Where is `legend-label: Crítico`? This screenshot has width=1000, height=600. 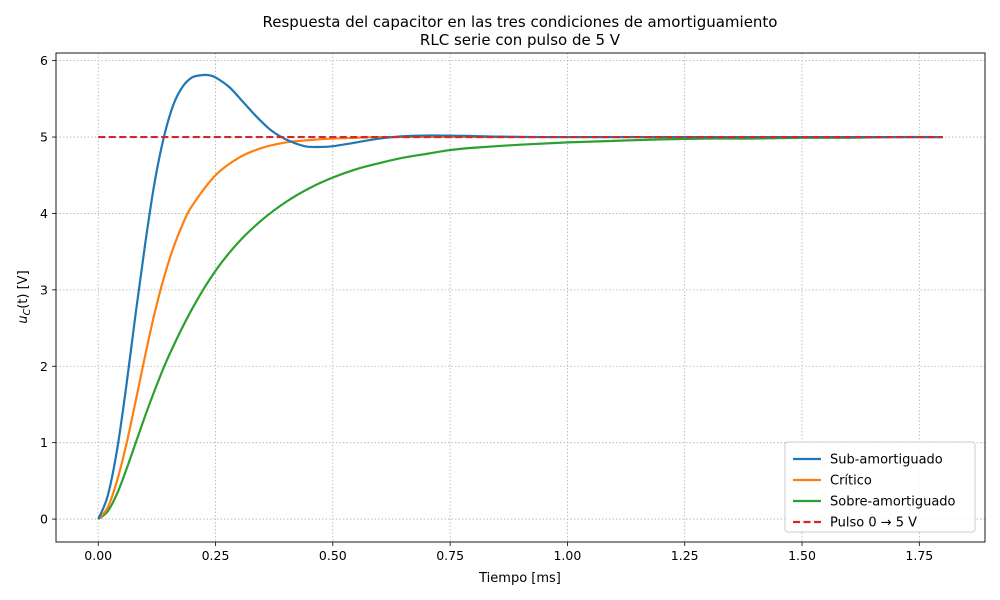 legend-label: Crítico is located at coordinates (851, 481).